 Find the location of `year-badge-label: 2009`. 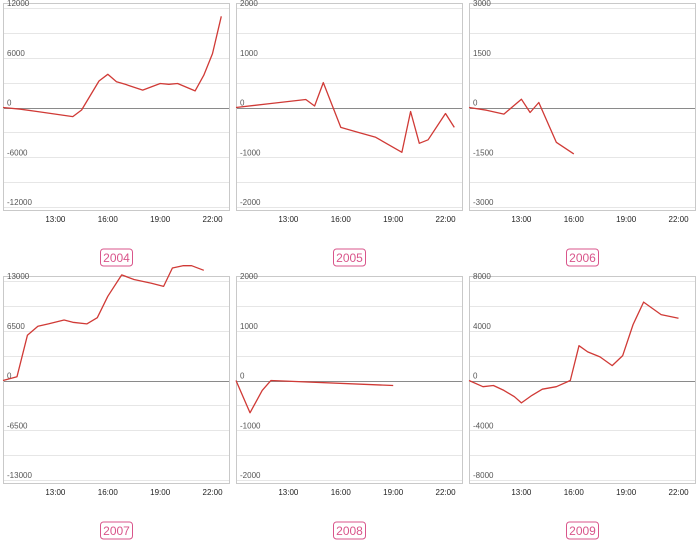

year-badge-label: 2009 is located at coordinates (582, 531).